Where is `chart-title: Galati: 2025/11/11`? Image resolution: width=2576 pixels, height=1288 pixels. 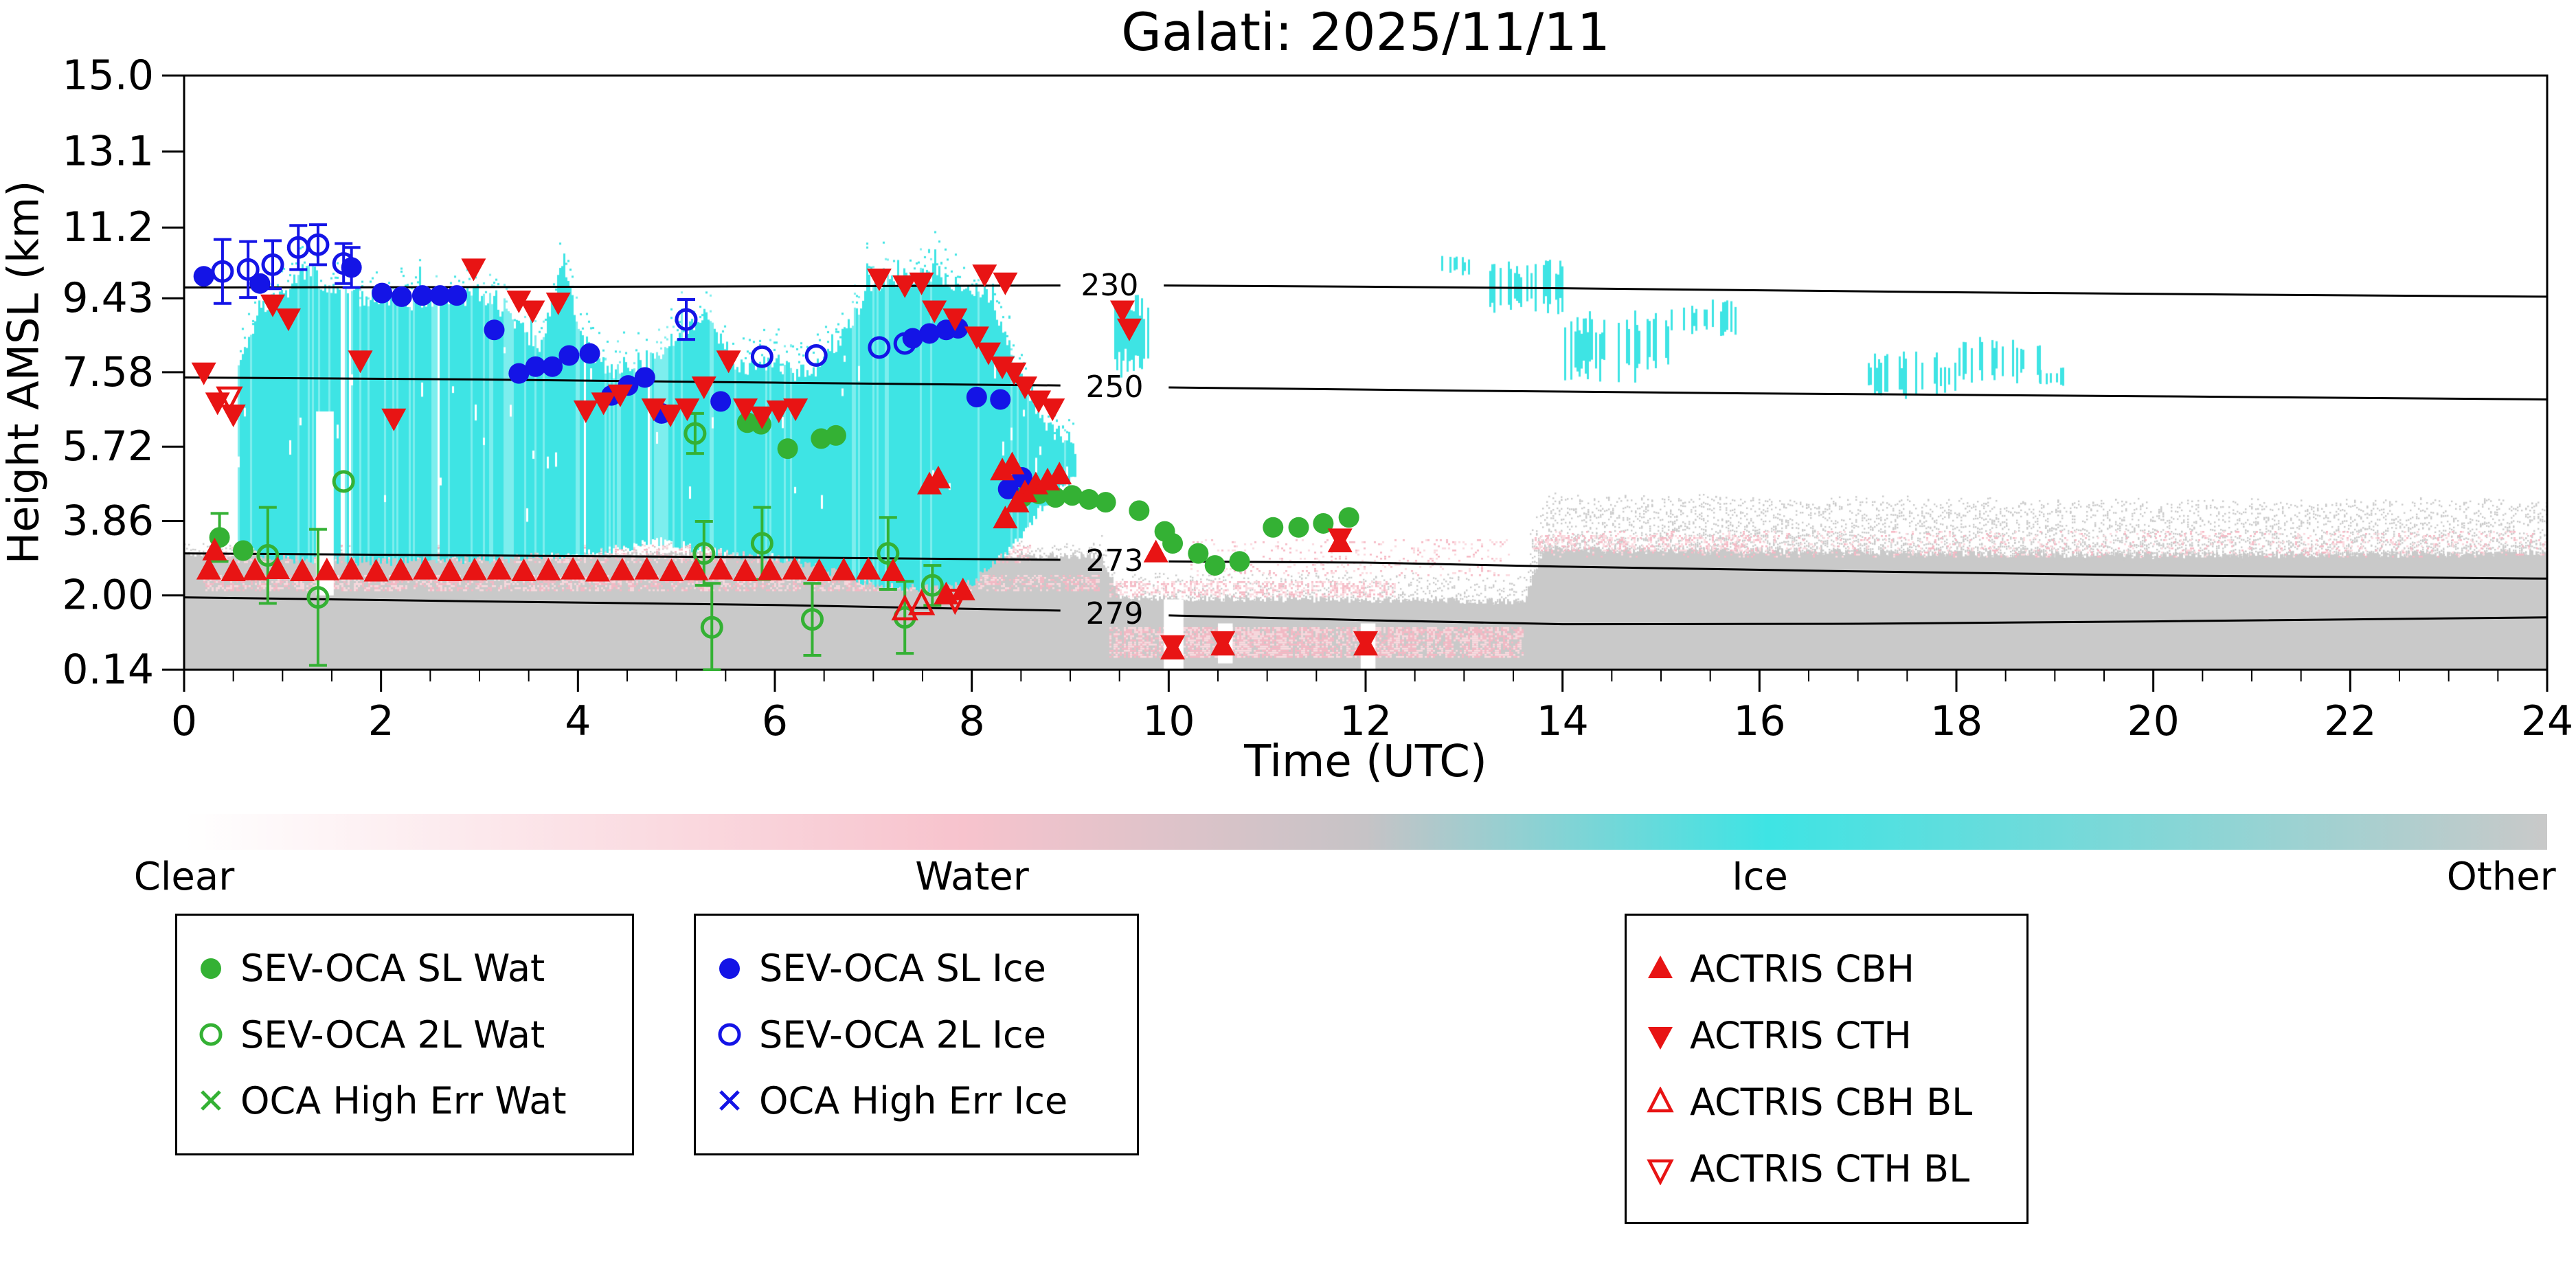
chart-title: Galati: 2025/11/11 is located at coordinates (1365, 32).